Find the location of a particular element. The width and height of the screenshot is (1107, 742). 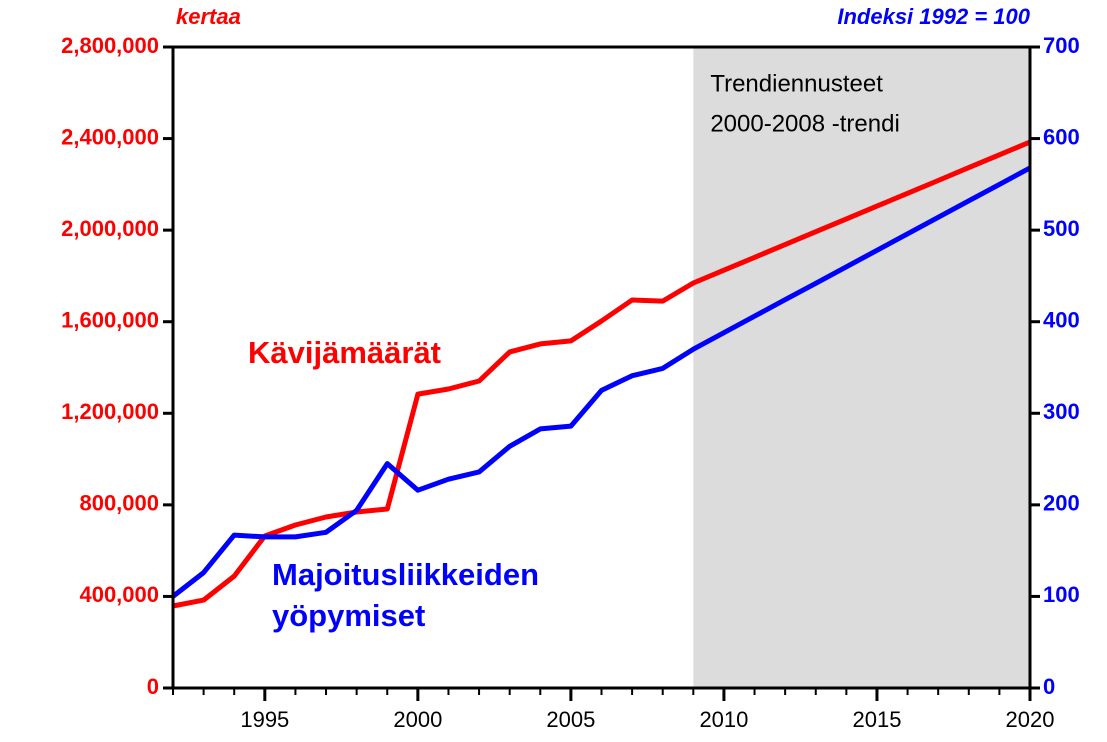

y-tick-label: 2,800,000 is located at coordinates (110, 45).